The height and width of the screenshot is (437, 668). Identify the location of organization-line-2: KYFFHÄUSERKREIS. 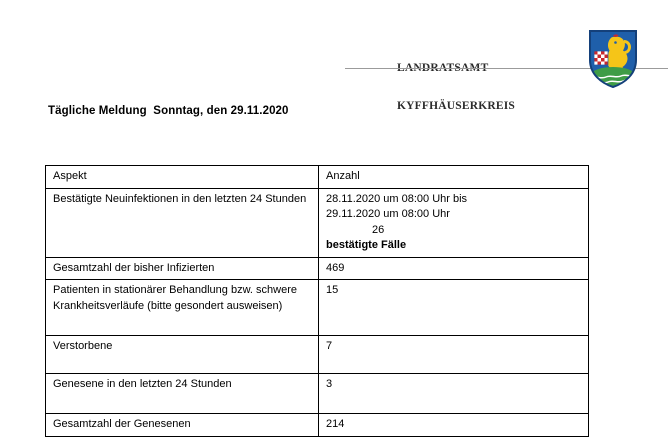
(456, 105).